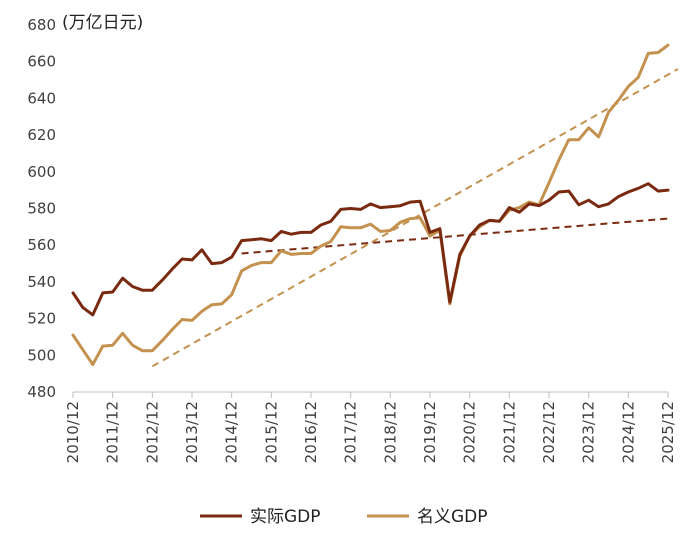  Describe the element at coordinates (41, 245) in the screenshot. I see `y-tick-label: 560` at that location.